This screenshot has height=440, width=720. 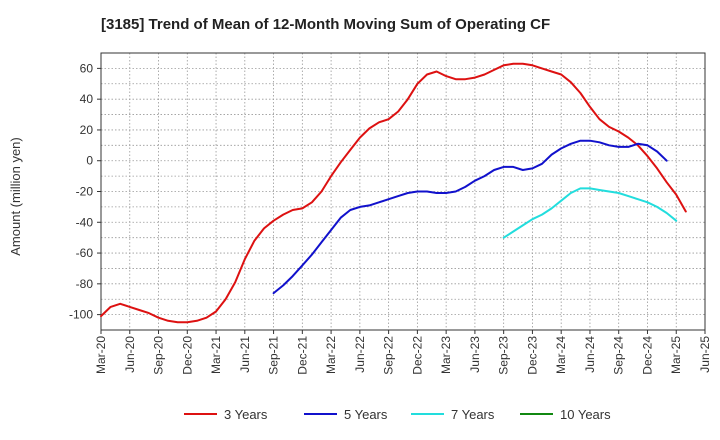 What do you see at coordinates (532, 355) in the screenshot?
I see `x-tick-label: Dec-23` at bounding box center [532, 355].